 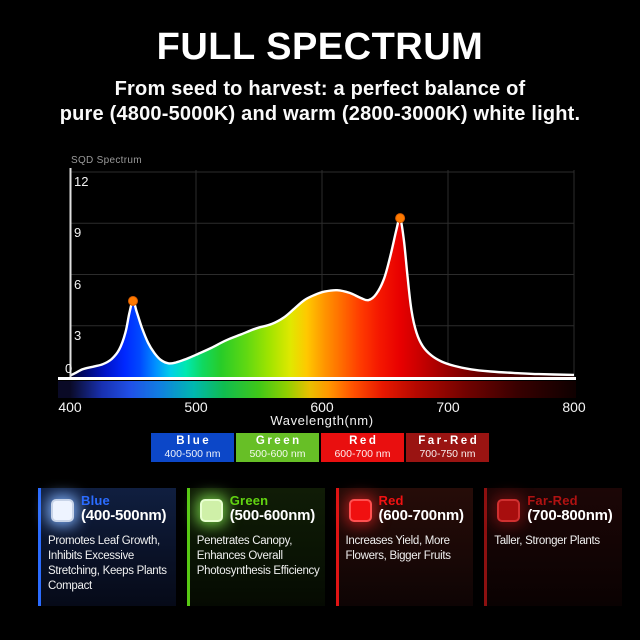 I want to click on legend-band-blue: Blue 400-500 nm, so click(x=192, y=447).